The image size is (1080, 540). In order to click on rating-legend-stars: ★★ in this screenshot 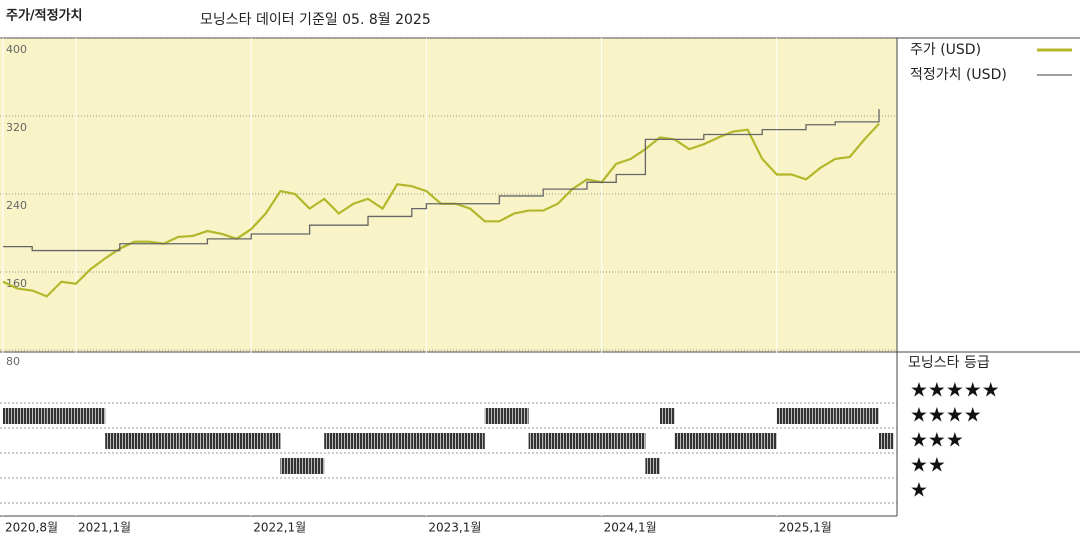, I will do `click(928, 465)`.